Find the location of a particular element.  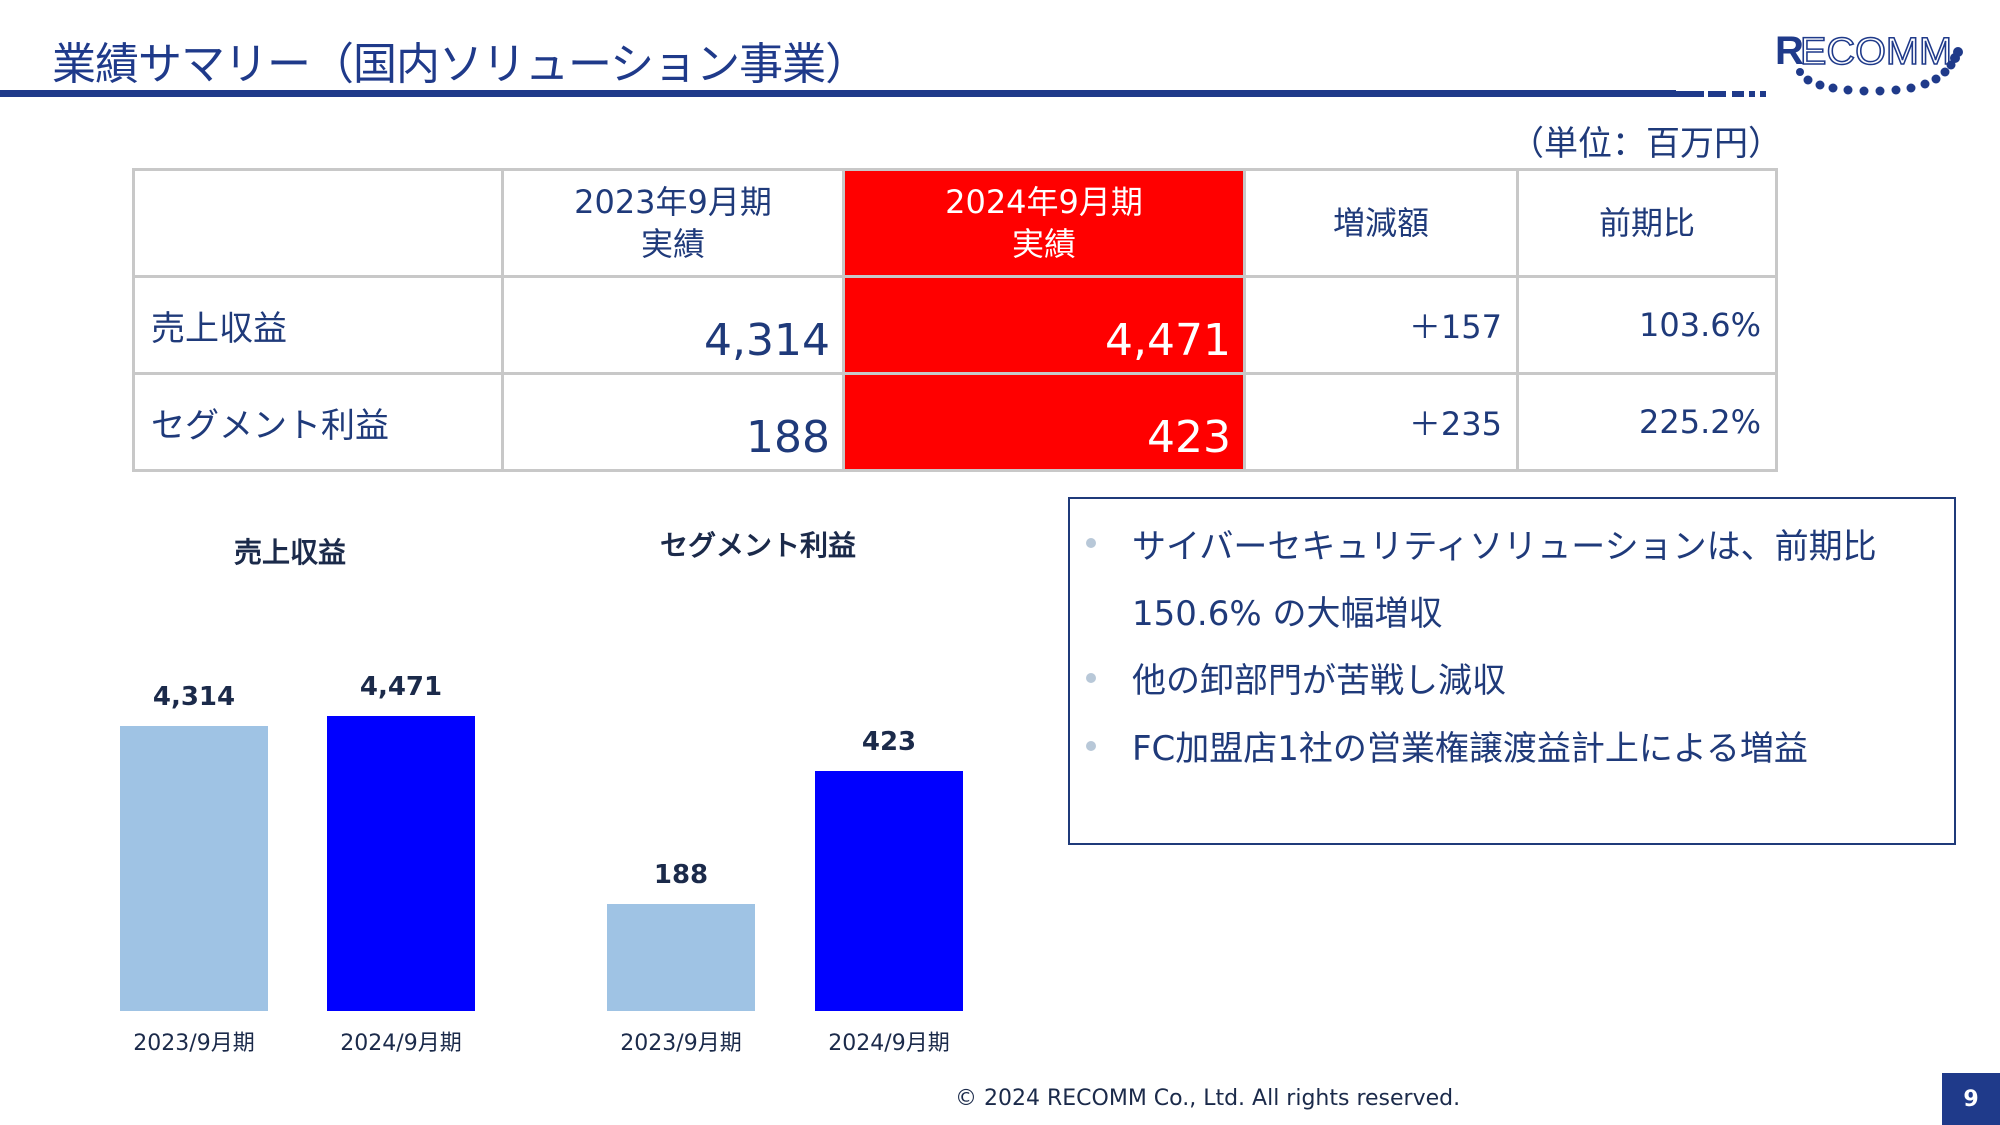

bar-data-label: 4,471 is located at coordinates (401, 687).